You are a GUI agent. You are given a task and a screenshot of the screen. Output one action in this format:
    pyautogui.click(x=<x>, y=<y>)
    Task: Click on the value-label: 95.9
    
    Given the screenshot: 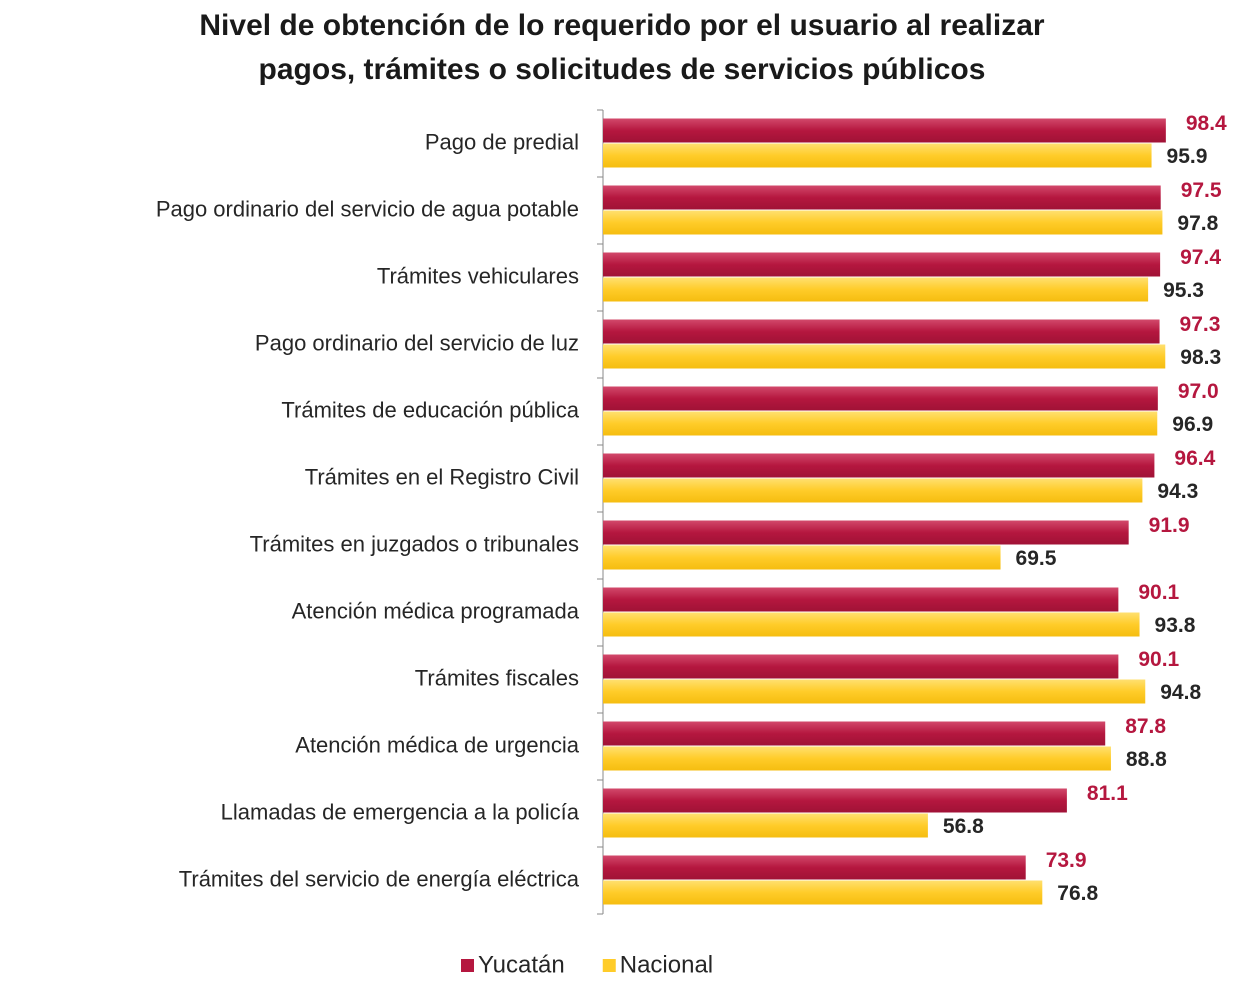 What is the action you would take?
    pyautogui.click(x=1187, y=156)
    